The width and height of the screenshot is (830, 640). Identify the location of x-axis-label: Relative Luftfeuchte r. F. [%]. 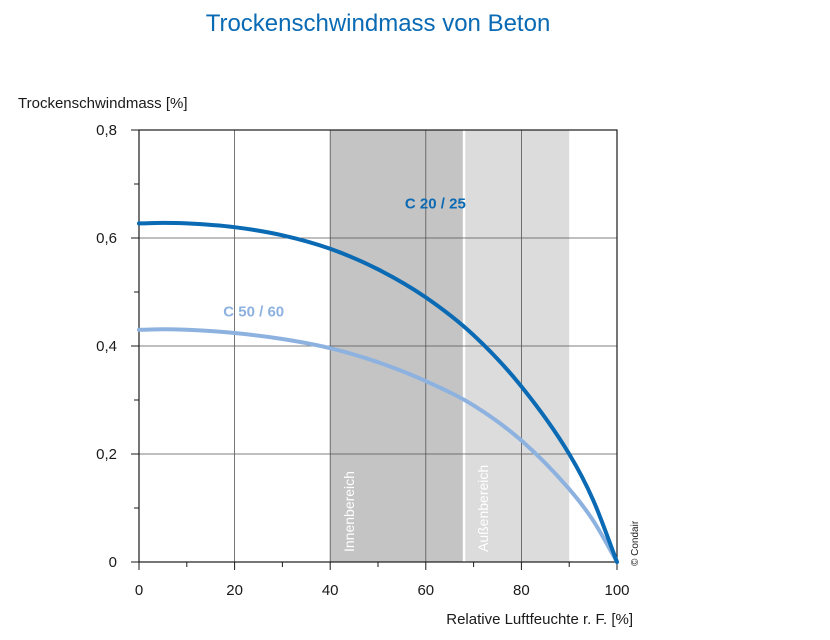
(539, 619).